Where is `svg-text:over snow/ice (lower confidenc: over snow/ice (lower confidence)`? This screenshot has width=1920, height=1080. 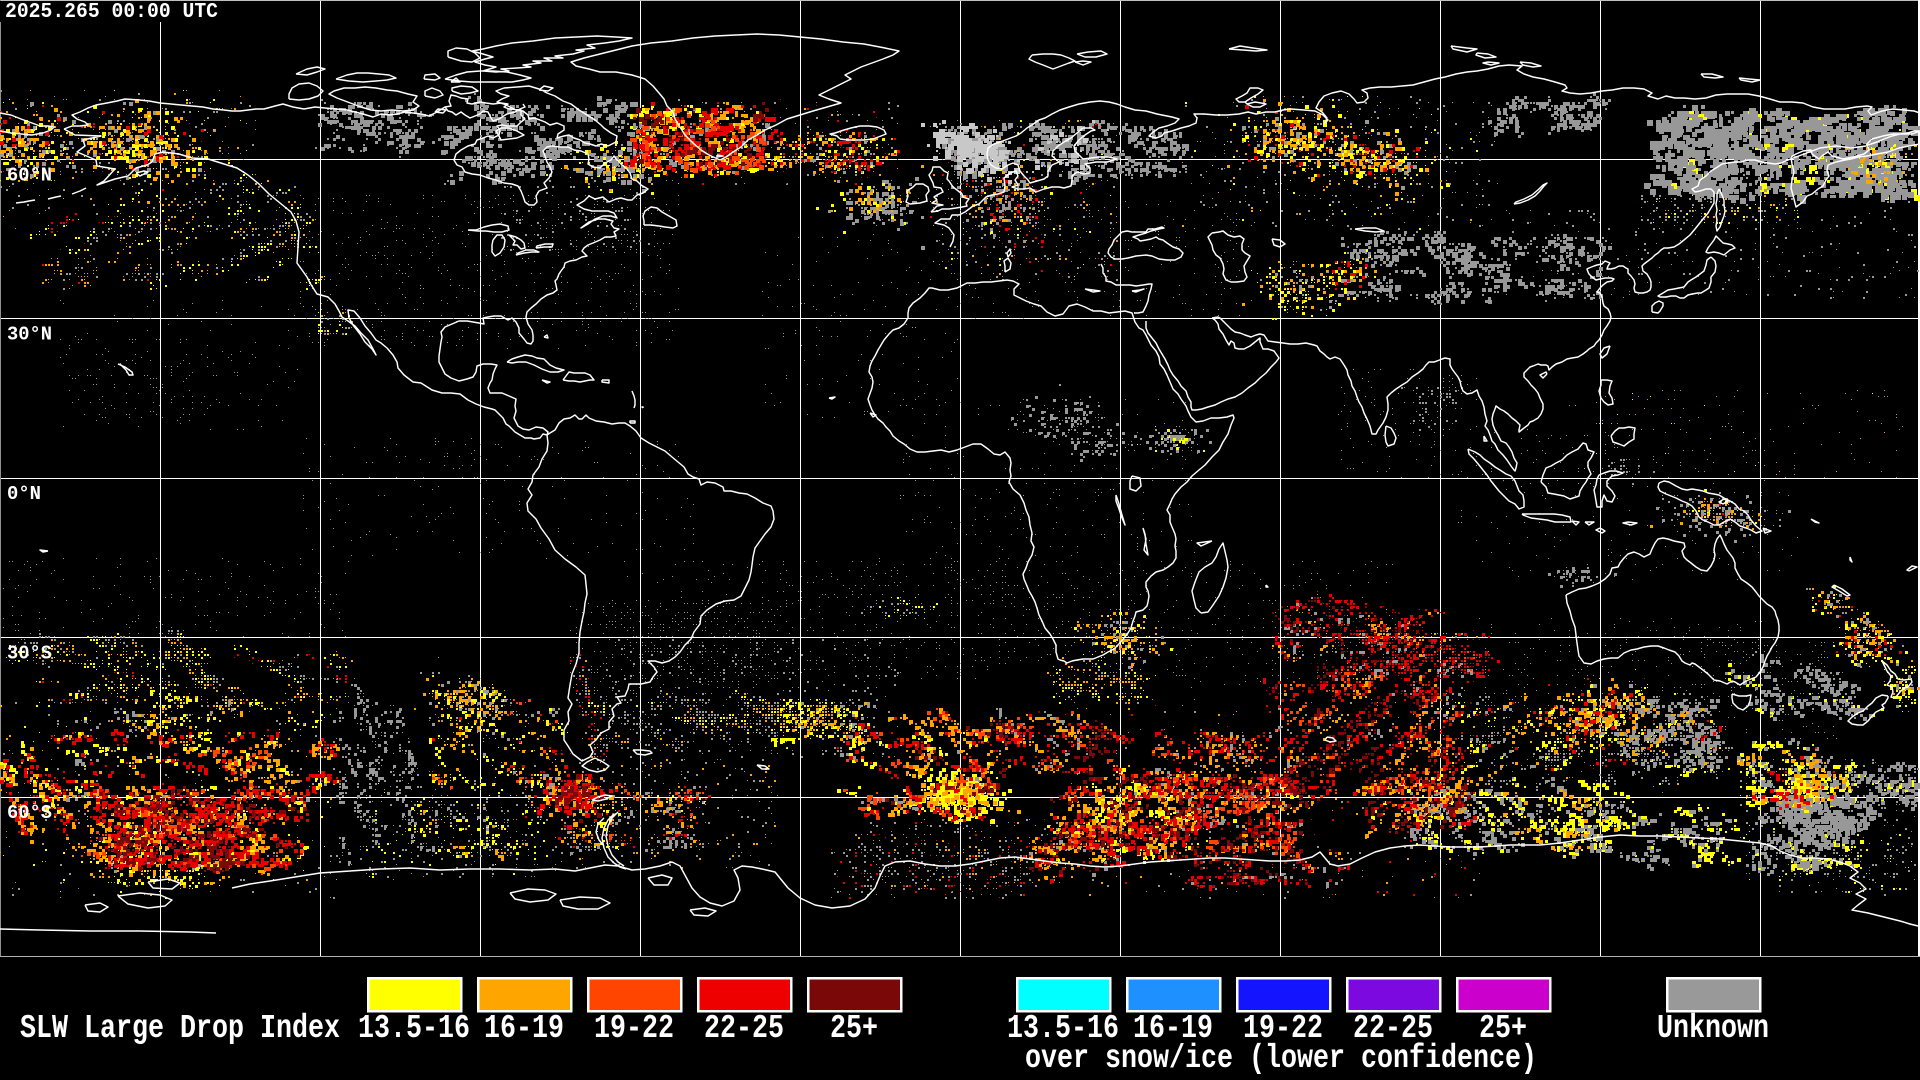 svg-text:over snow/ice (lower confidenc: over snow/ice (lower confidence) is located at coordinates (1281, 1058).